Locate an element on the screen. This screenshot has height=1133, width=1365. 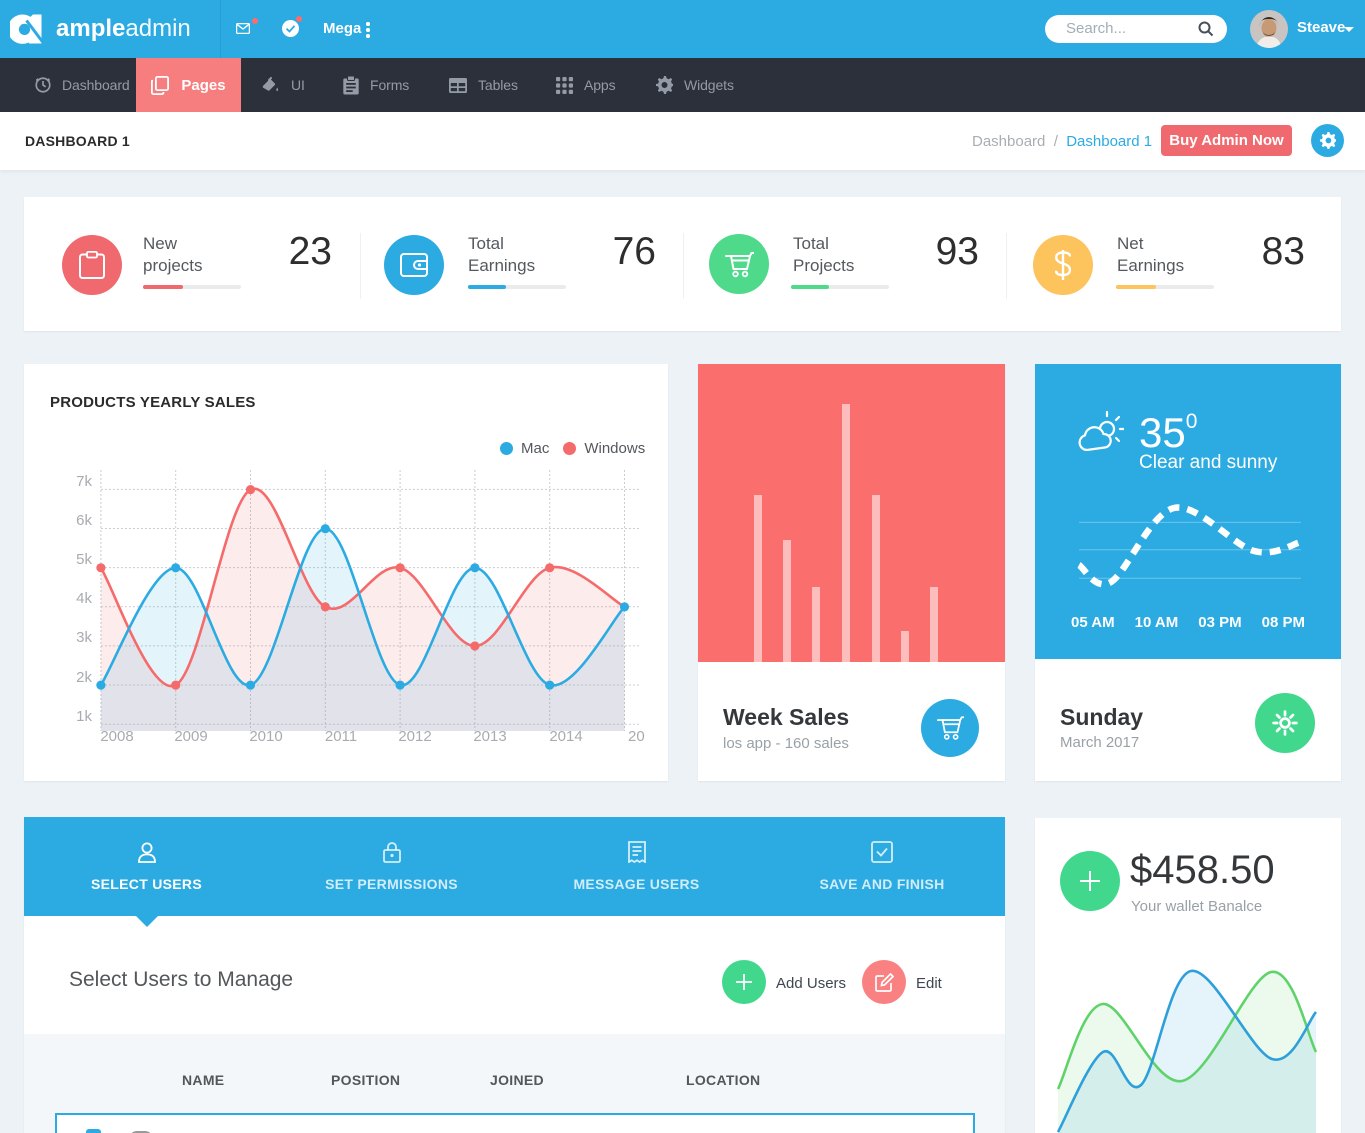
svg-text: 20 is located at coordinates (636, 736).